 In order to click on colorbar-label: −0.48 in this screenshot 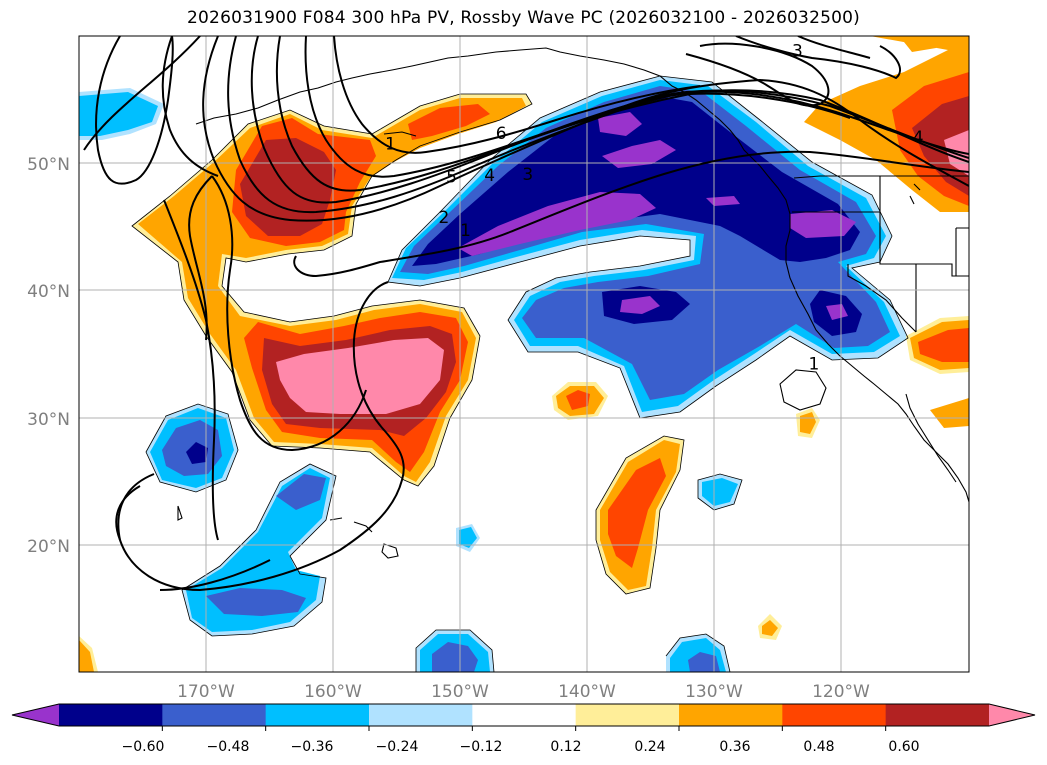, I will do `click(228, 747)`.